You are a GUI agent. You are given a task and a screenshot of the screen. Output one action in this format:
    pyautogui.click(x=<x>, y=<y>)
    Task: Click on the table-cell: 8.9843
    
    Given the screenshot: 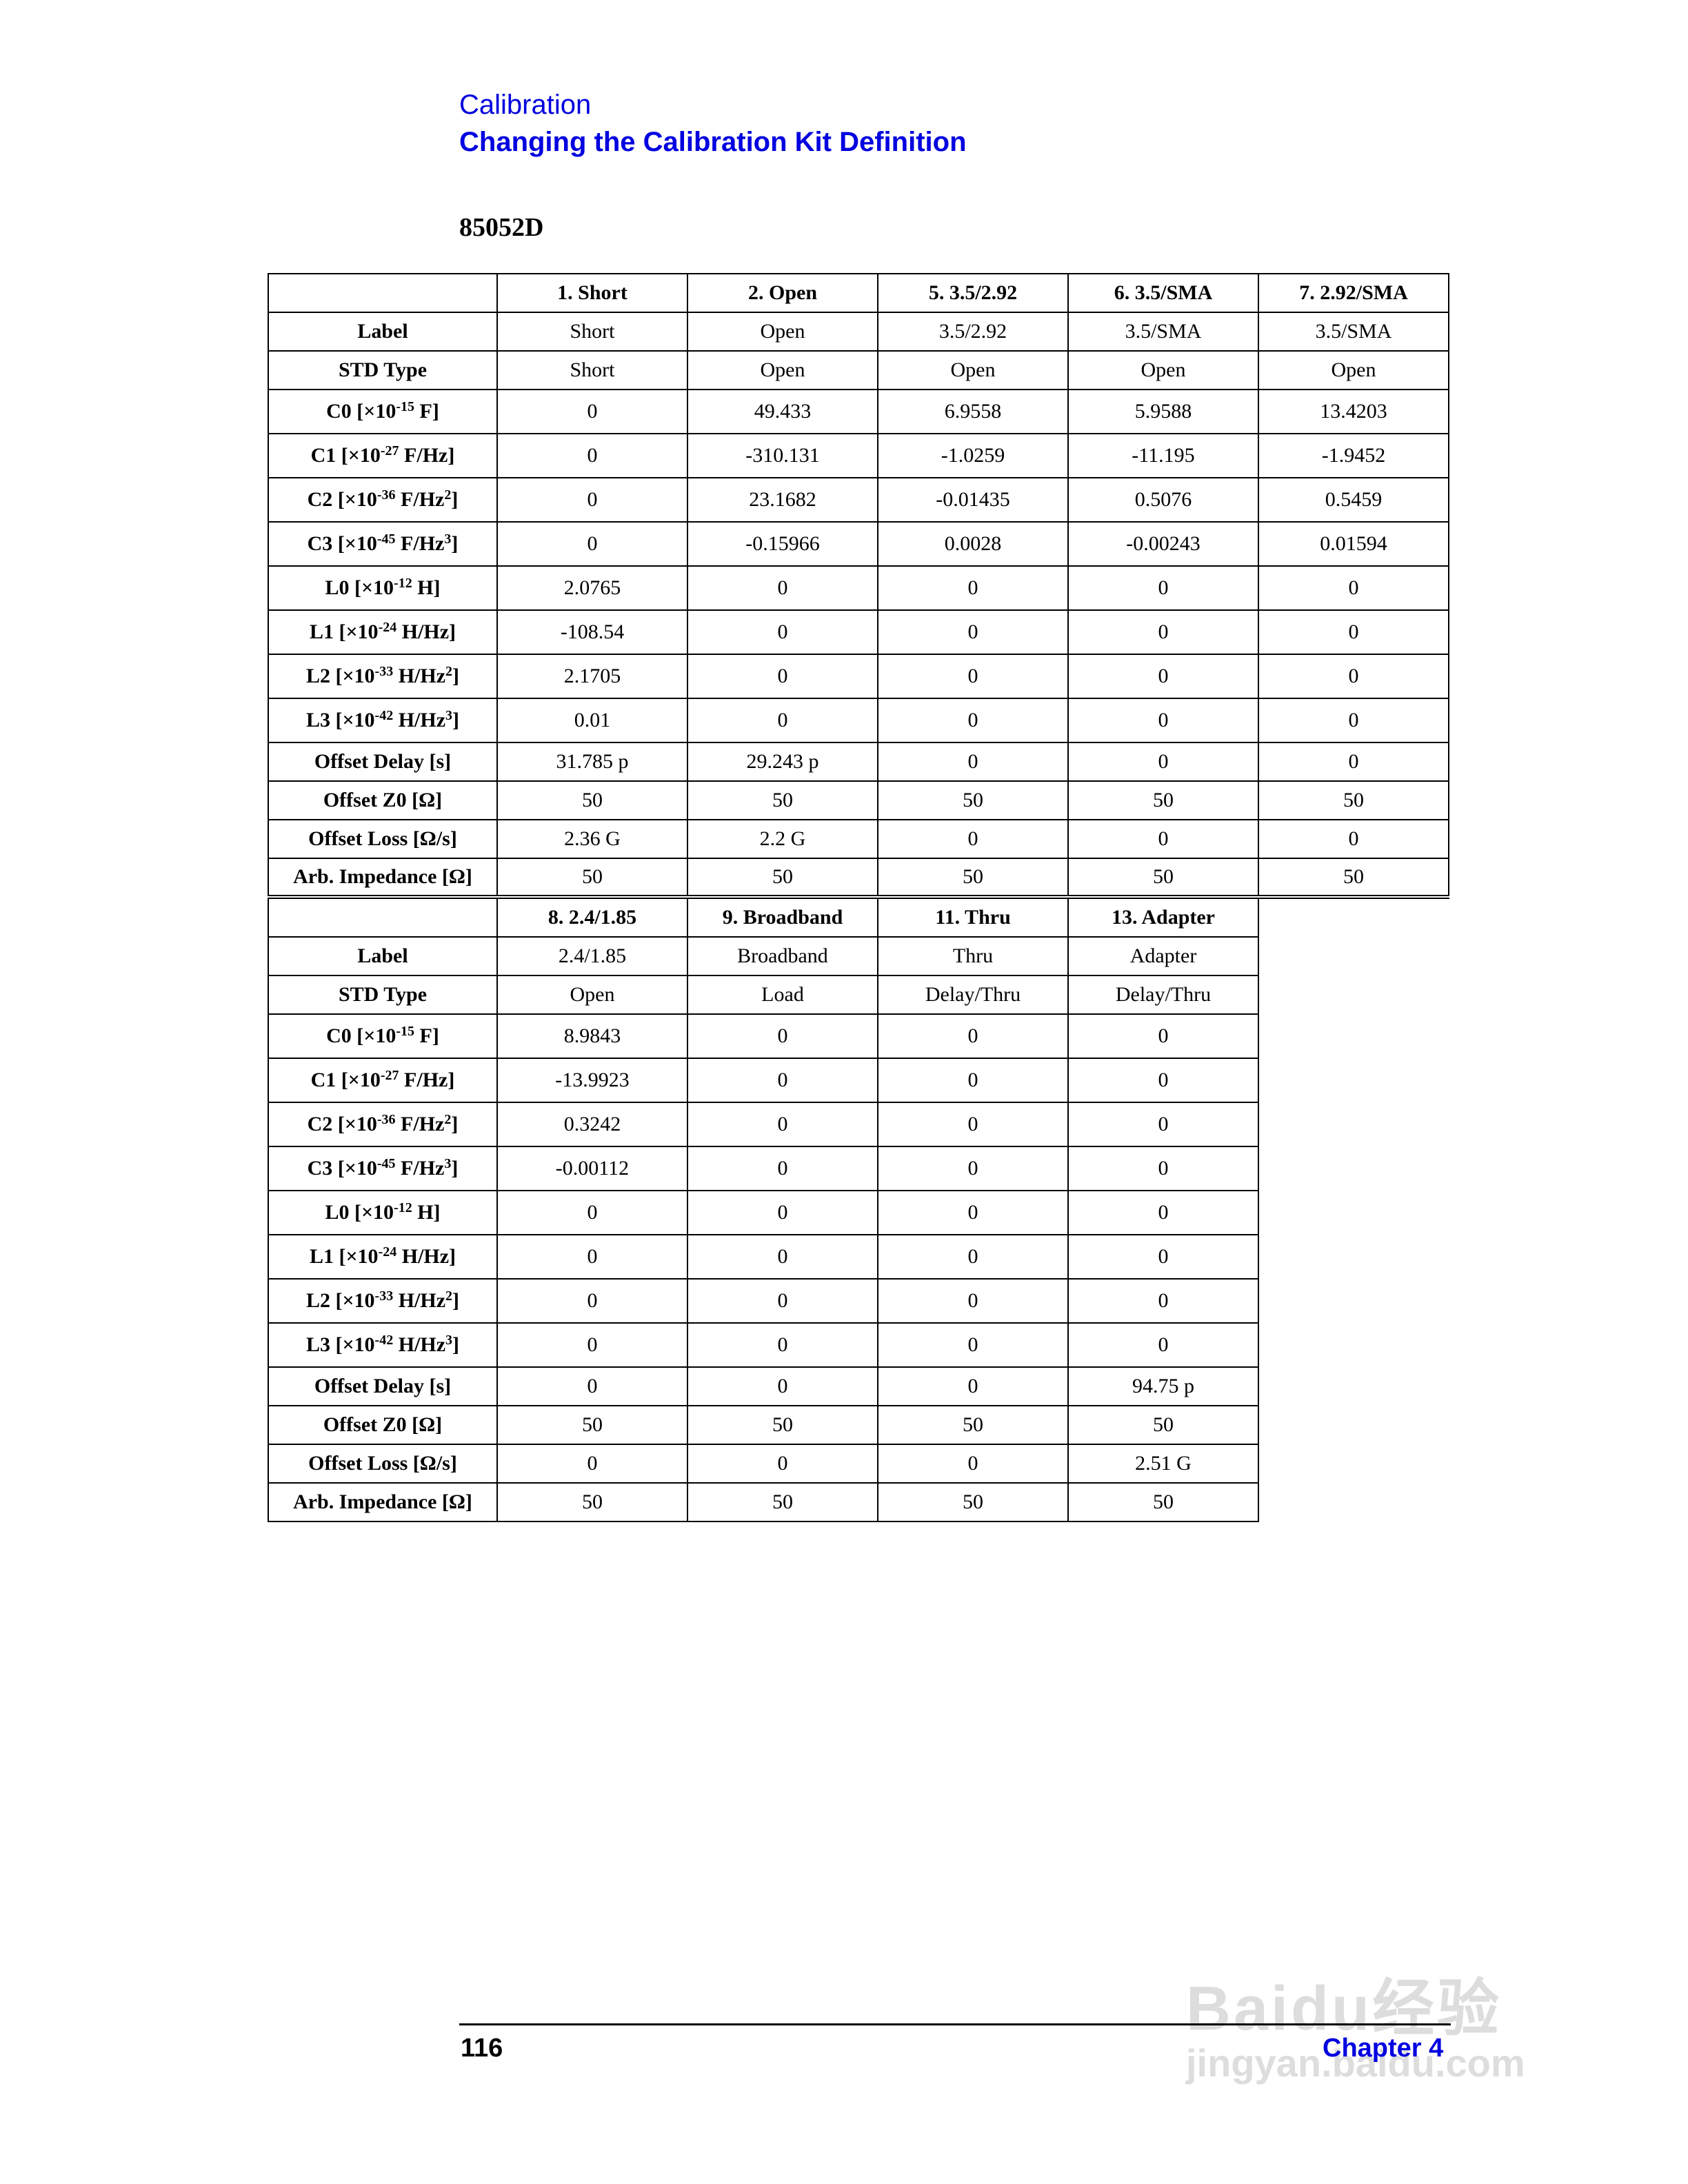 What is the action you would take?
    pyautogui.click(x=592, y=1036)
    